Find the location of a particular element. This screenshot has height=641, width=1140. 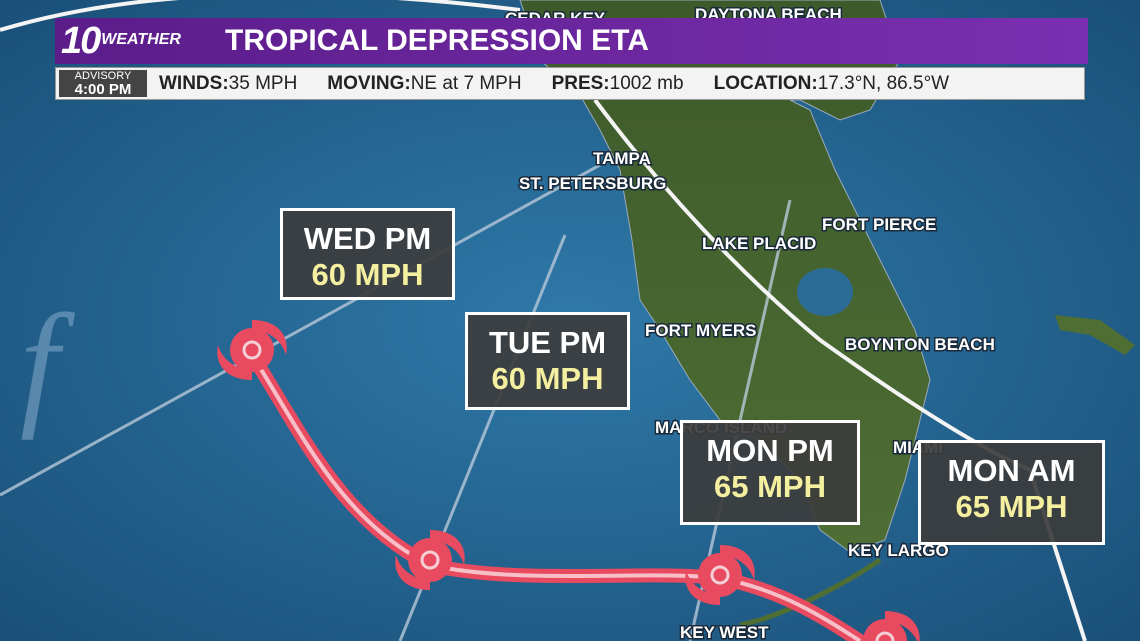

title: TROPICAL DEPRESSION ETA is located at coordinates (437, 40).